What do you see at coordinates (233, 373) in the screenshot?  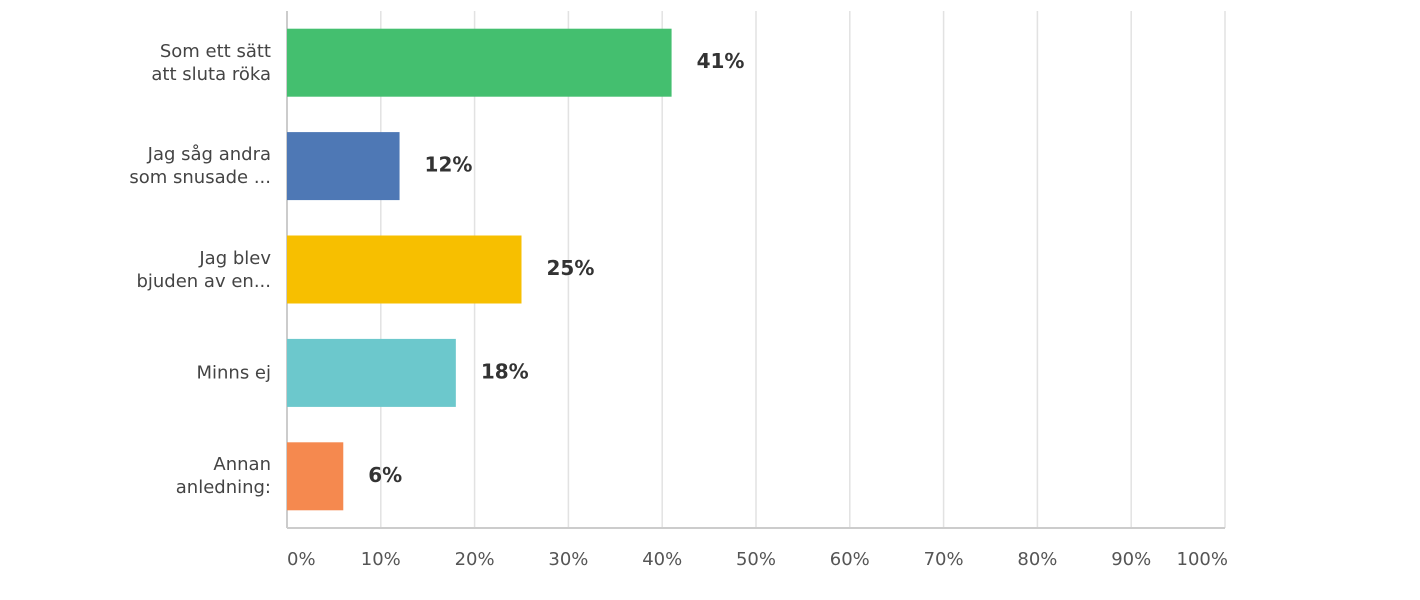 I see `y-tick-label: Minns ej` at bounding box center [233, 373].